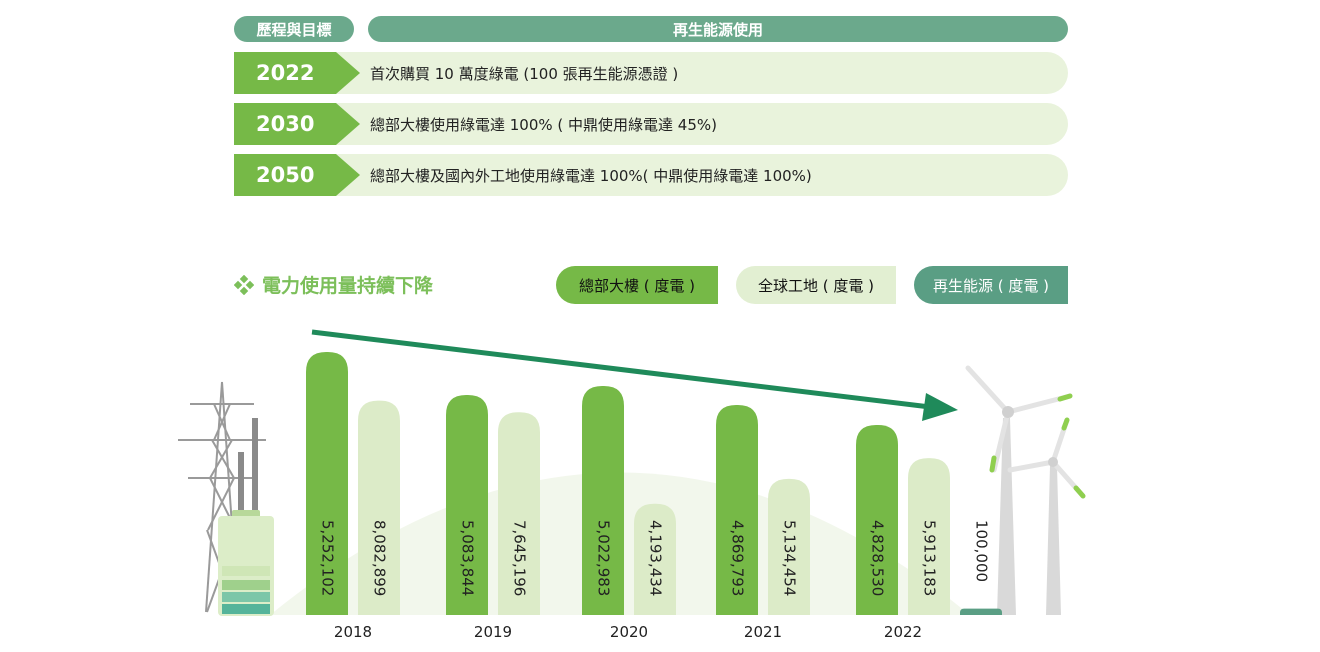 This screenshot has width=1320, height=652. What do you see at coordinates (294, 29) in the screenshot?
I see `header-milestones: 歷程與目標` at bounding box center [294, 29].